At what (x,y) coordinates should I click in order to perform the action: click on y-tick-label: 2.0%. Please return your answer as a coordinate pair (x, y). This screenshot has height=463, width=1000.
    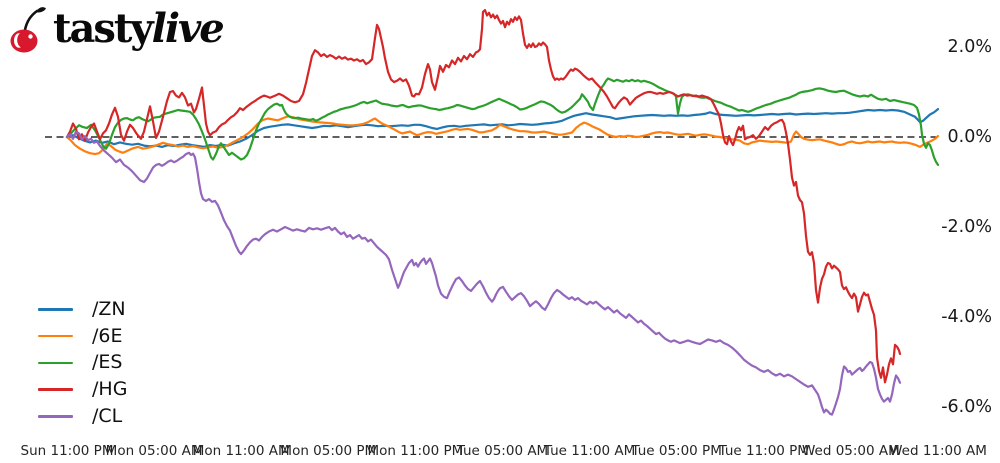
    Looking at the image, I should click on (969, 46).